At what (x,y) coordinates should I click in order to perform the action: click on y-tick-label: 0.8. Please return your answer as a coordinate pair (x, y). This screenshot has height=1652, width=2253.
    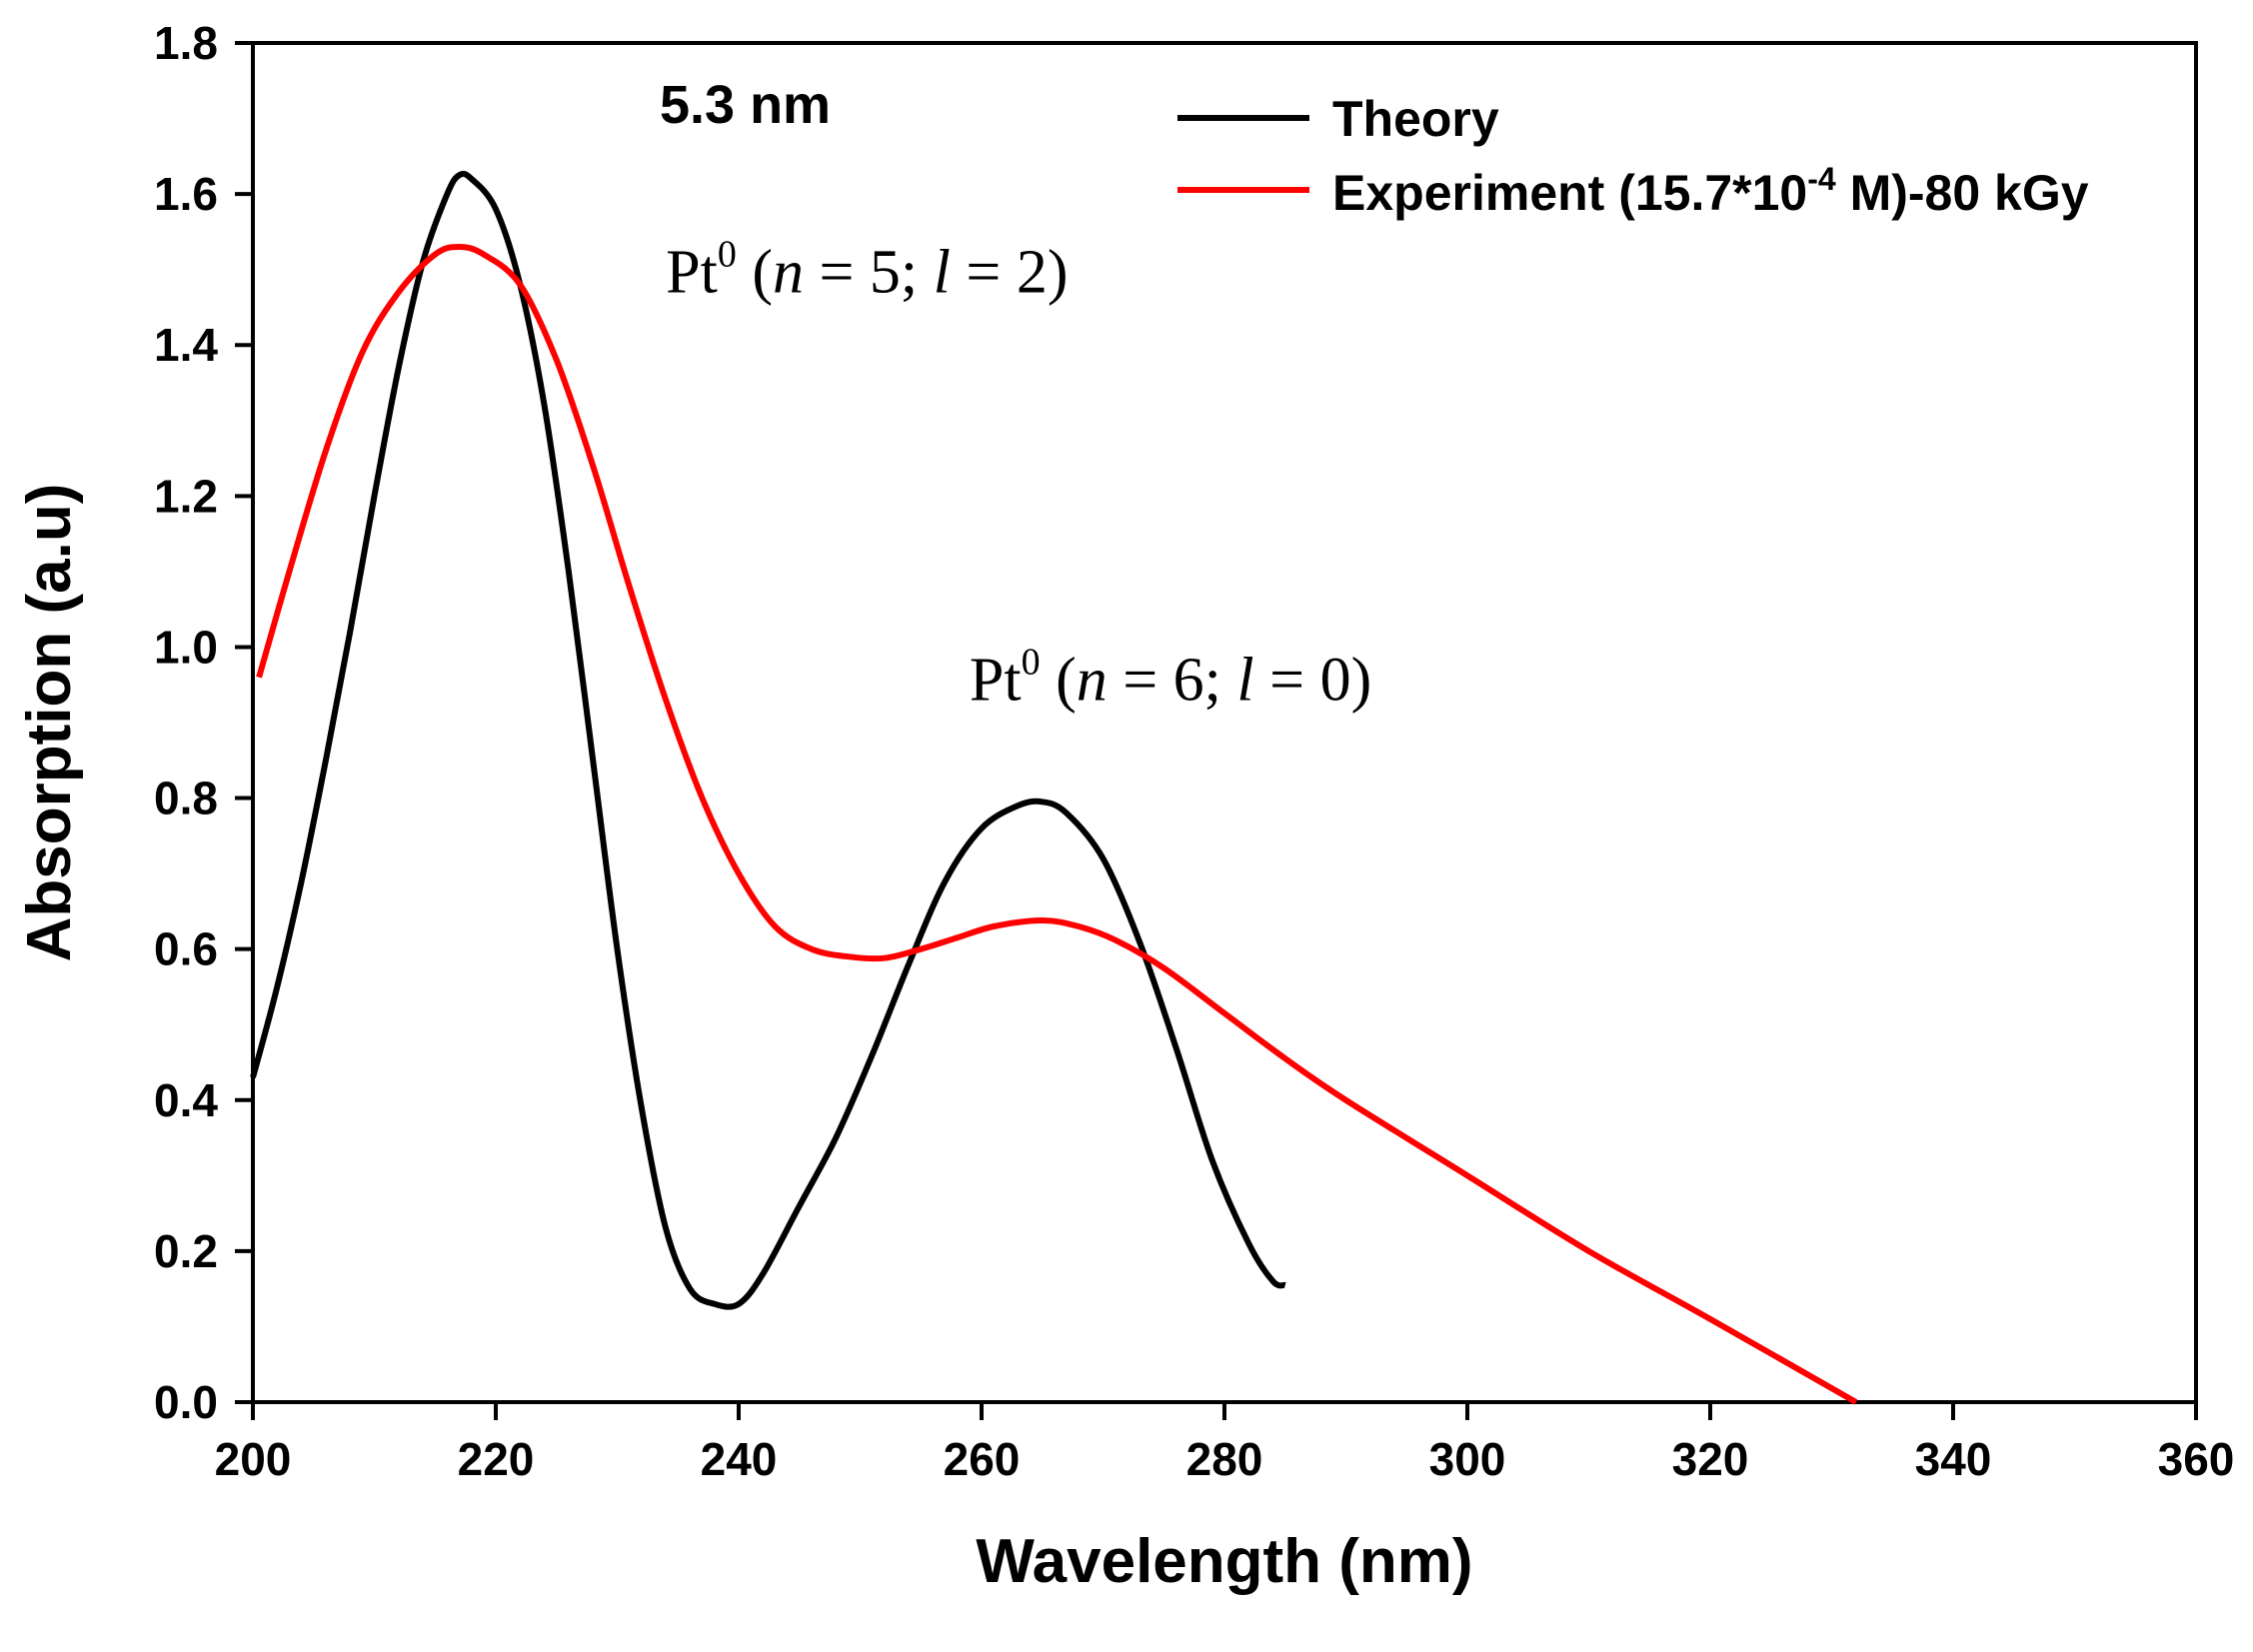
    Looking at the image, I should click on (186, 799).